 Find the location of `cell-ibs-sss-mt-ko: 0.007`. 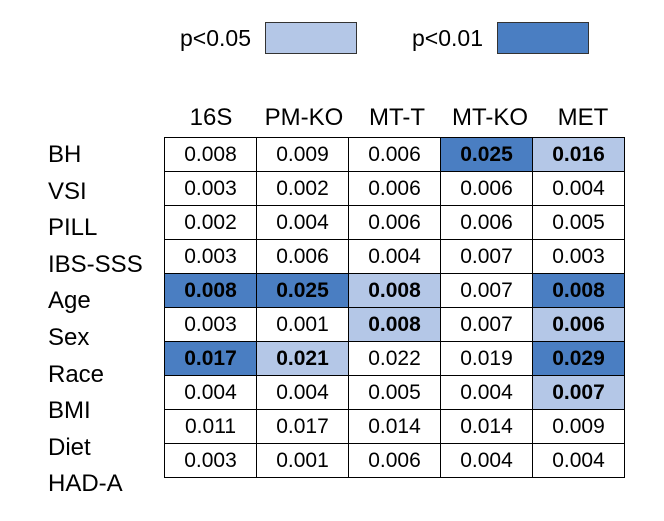

cell-ibs-sss-mt-ko: 0.007 is located at coordinates (486, 256).